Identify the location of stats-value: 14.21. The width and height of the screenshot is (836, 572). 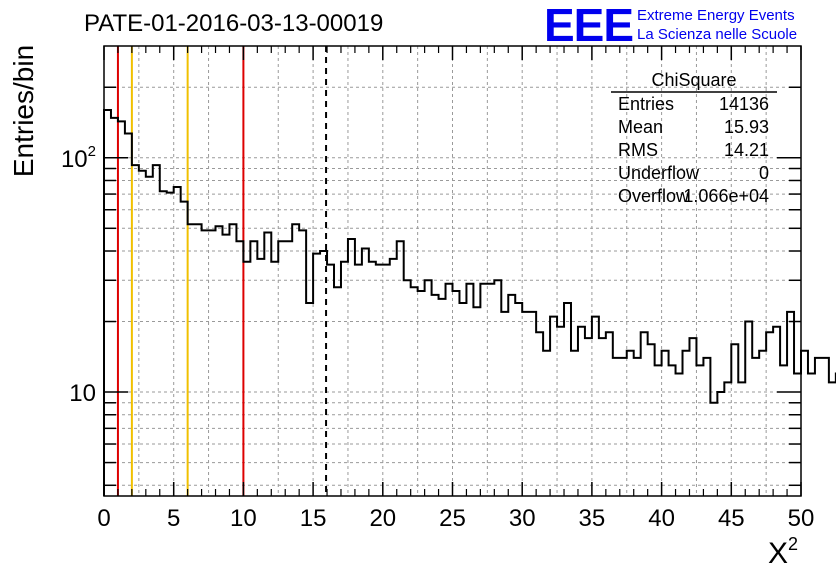
(746, 150).